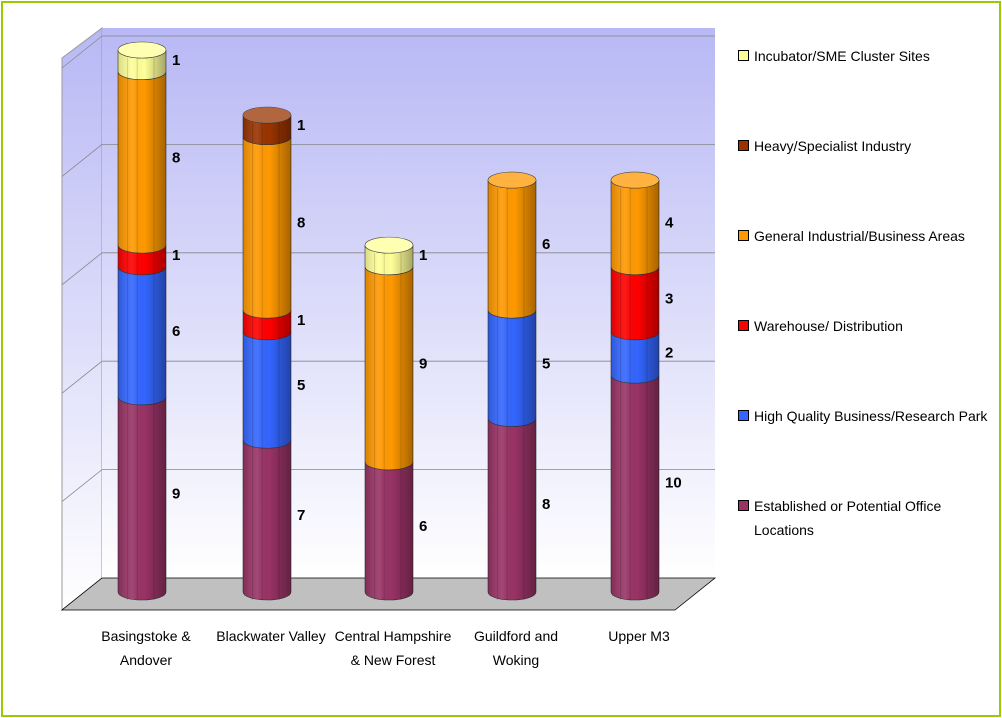  I want to click on x-tick-label: Central Hampshire & New Forest, so click(393, 648).